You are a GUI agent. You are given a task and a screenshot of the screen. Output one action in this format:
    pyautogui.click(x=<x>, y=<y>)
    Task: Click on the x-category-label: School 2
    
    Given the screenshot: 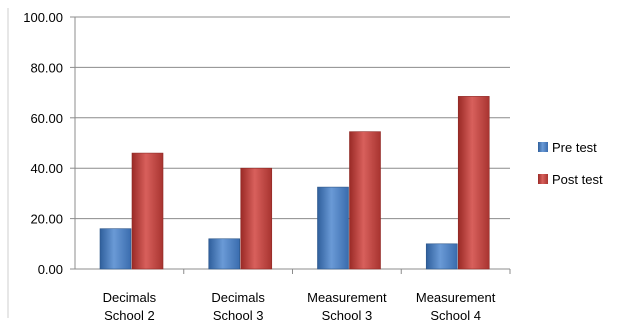 What is the action you would take?
    pyautogui.click(x=129, y=315)
    